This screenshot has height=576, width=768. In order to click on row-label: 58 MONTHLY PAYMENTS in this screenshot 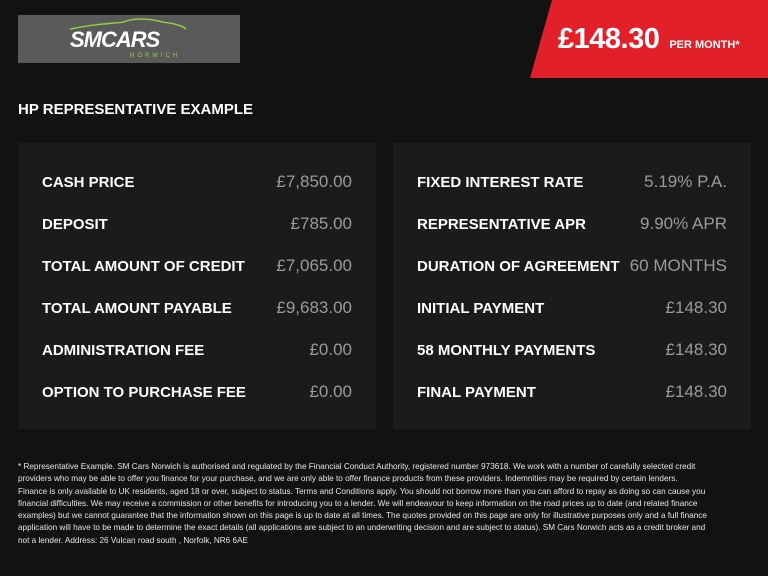, I will do `click(506, 350)`.